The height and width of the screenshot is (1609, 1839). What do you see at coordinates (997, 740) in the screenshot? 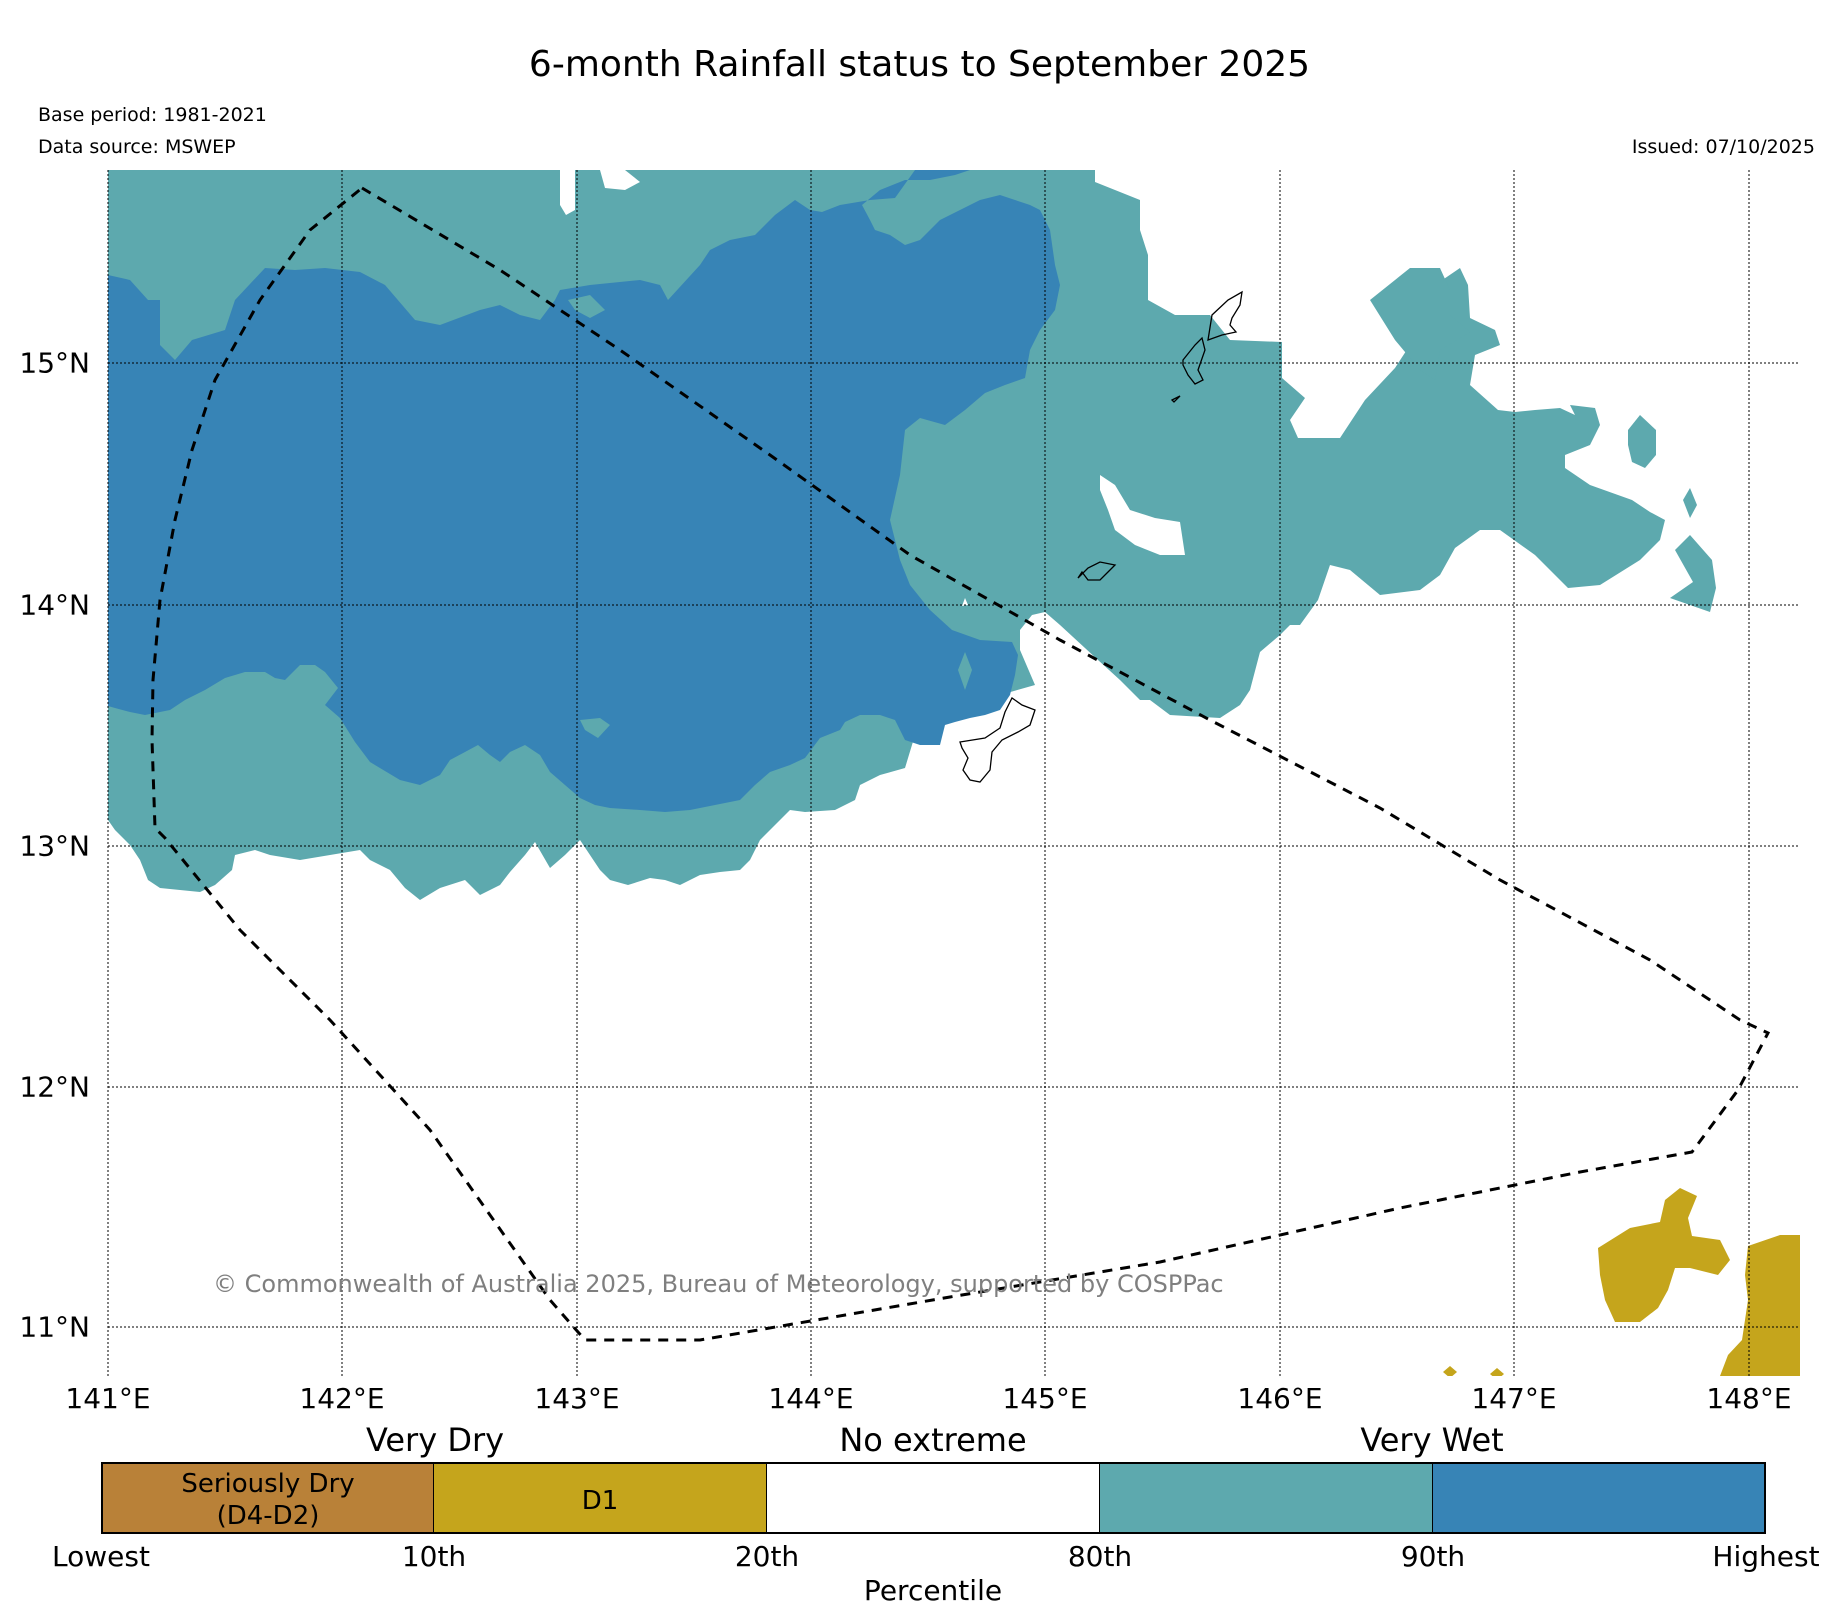
I see `island-outline-guam` at bounding box center [997, 740].